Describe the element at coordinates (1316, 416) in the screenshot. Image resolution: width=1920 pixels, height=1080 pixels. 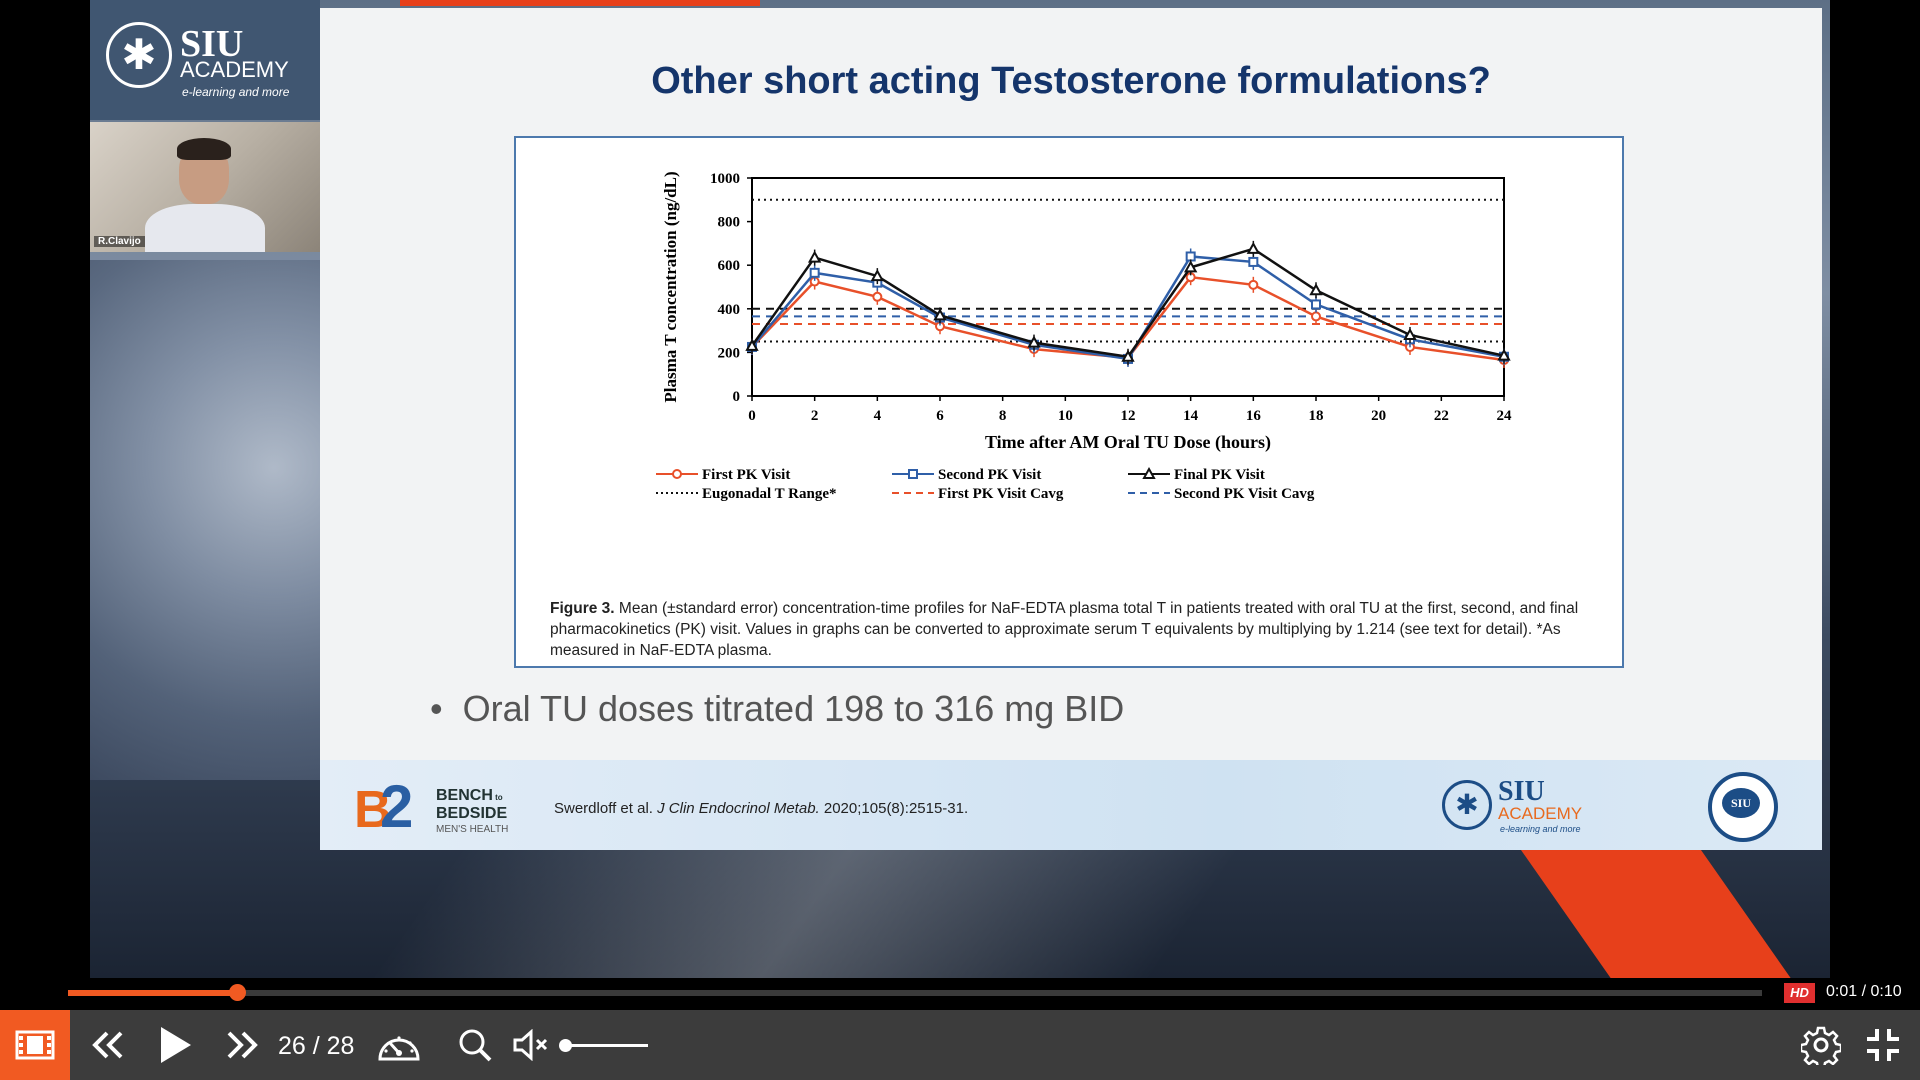
I see `x-tick-label: 18` at that location.